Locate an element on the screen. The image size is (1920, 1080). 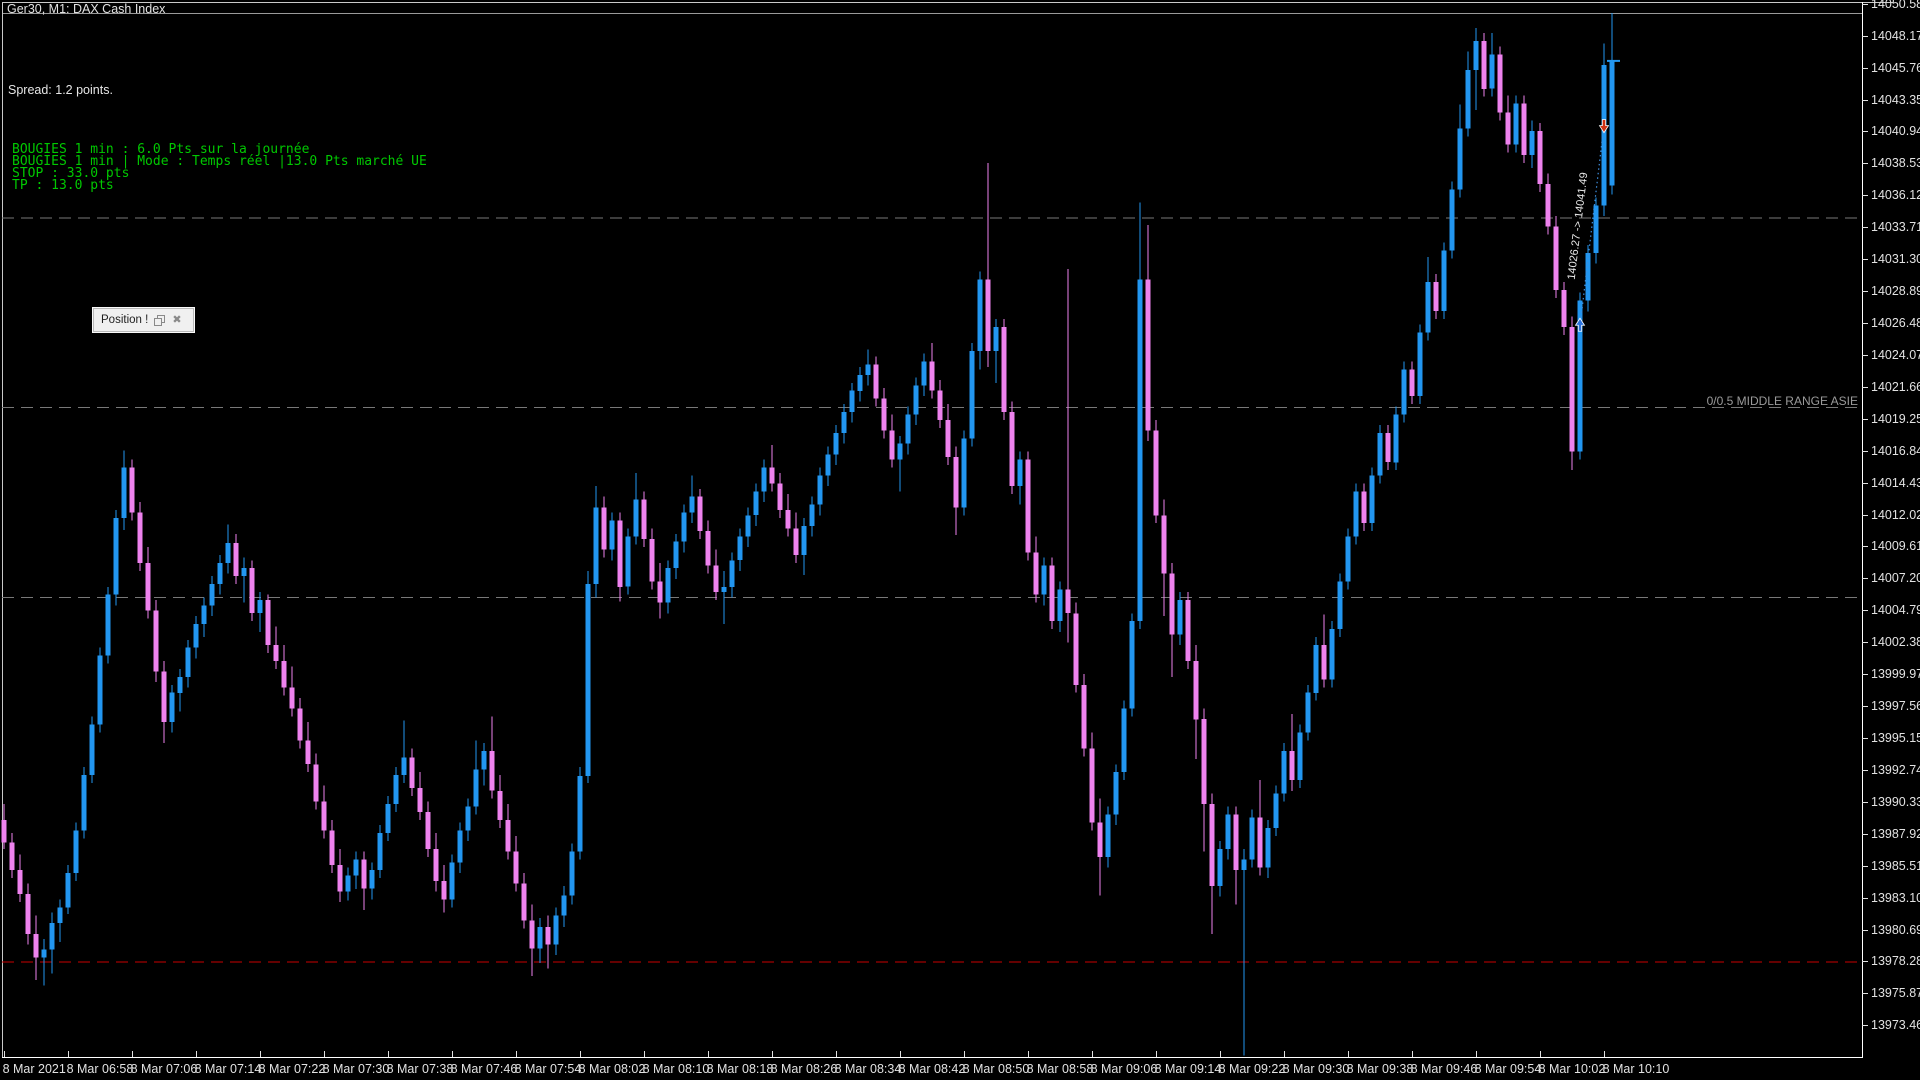
time-axis-label: 8 Mar 07:38 is located at coordinates (420, 1069).